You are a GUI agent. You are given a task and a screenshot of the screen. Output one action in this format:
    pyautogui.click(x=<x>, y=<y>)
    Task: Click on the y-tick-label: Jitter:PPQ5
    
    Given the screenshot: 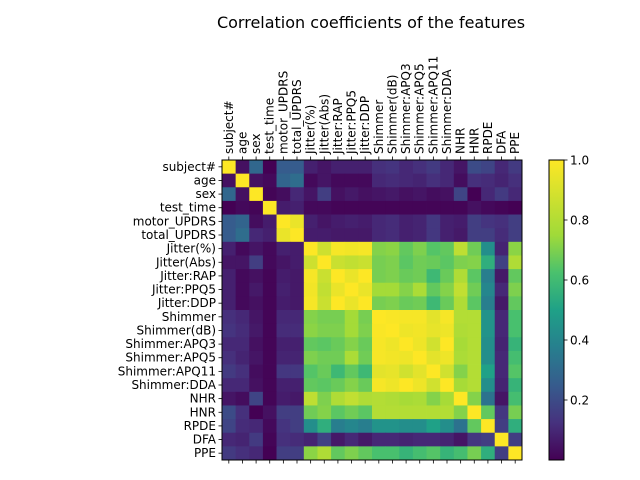 What is the action you would take?
    pyautogui.click(x=183, y=290)
    